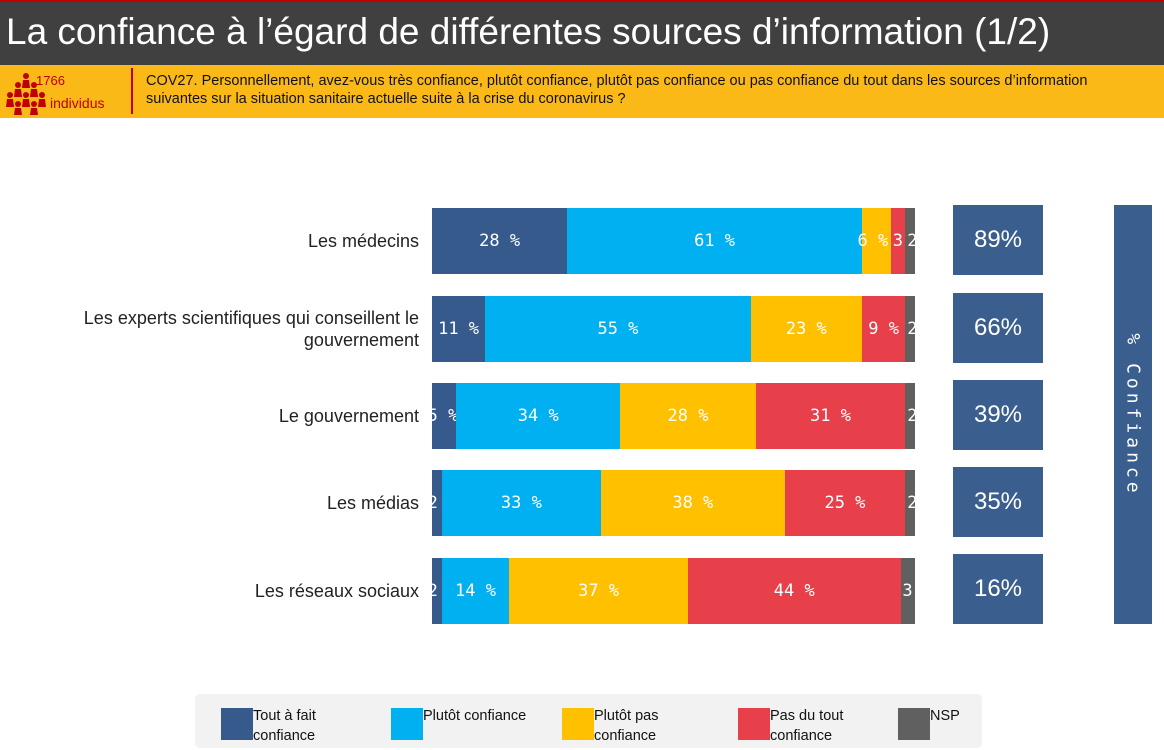 This screenshot has width=1164, height=750. Describe the element at coordinates (475, 716) in the screenshot. I see `legend-label: Plutôt confiance` at that location.